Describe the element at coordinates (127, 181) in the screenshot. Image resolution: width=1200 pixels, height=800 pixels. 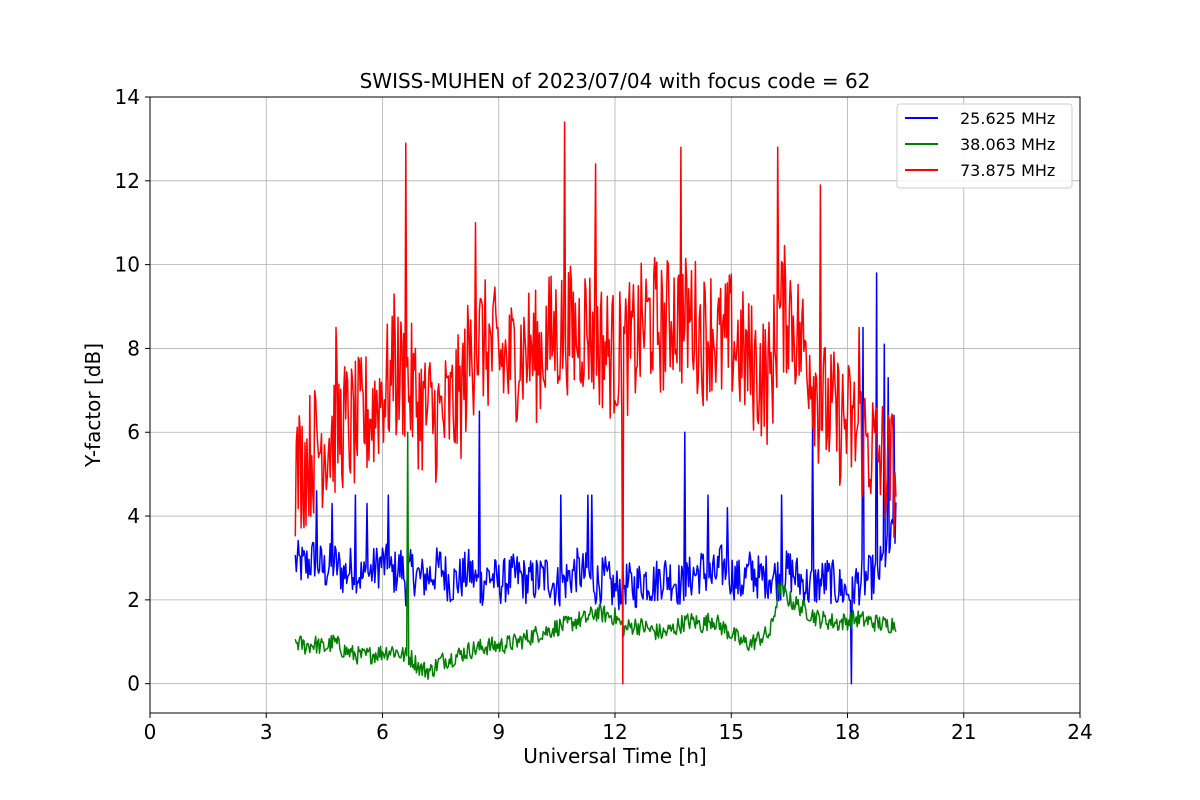
I see `y-tick-label: 12` at that location.